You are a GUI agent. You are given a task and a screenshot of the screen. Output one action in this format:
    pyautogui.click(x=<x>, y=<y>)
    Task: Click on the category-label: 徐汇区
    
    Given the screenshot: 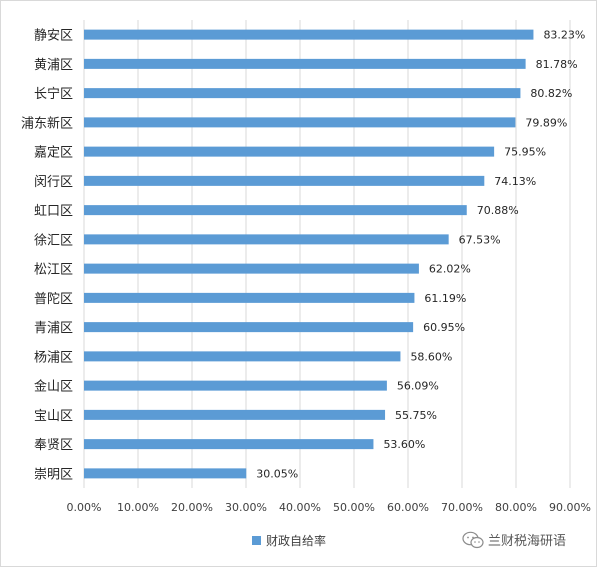 What is the action you would take?
    pyautogui.click(x=53, y=240)
    